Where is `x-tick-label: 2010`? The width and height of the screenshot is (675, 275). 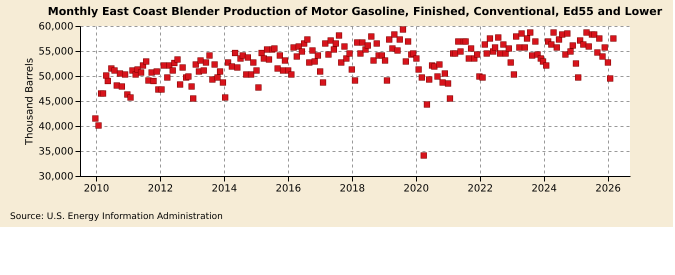
x-tick-label: 2010 is located at coordinates (97, 189).